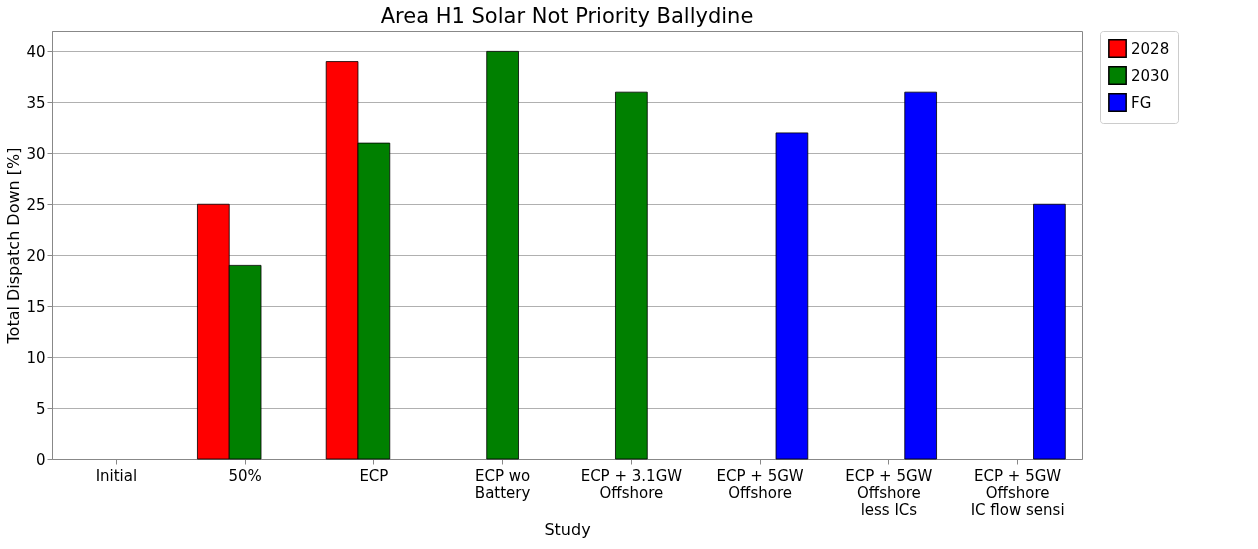 This screenshot has height=549, width=1258. I want to click on x-tick-label: ECP + 5GW Offshore less ICs, so click(889, 492).